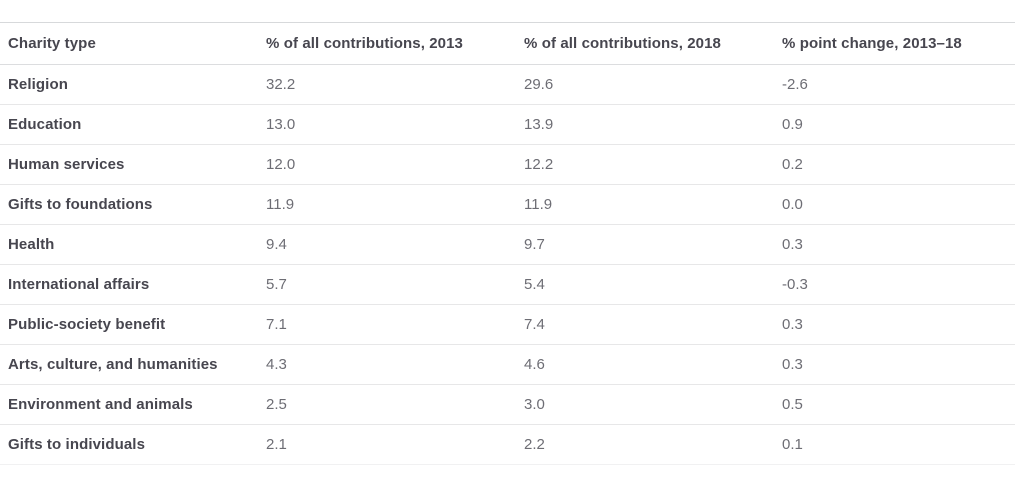 Image resolution: width=1024 pixels, height=497 pixels. I want to click on pct-2013-cell: 13.0, so click(387, 124).